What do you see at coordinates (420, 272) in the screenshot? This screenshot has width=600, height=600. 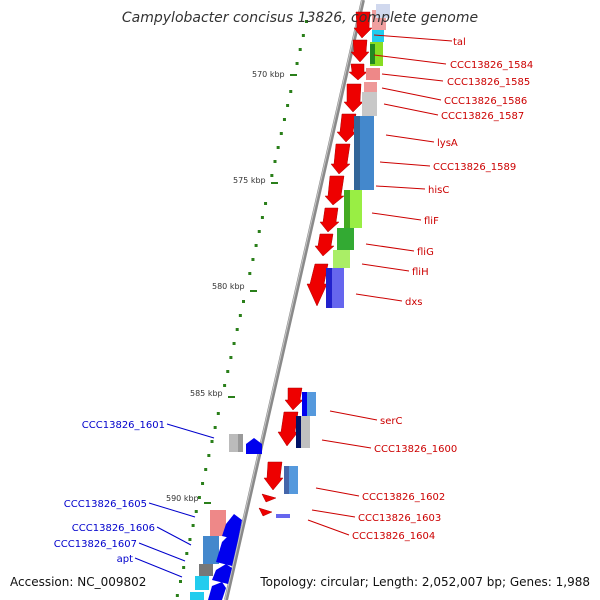 I see `gene-label: fliH` at bounding box center [420, 272].